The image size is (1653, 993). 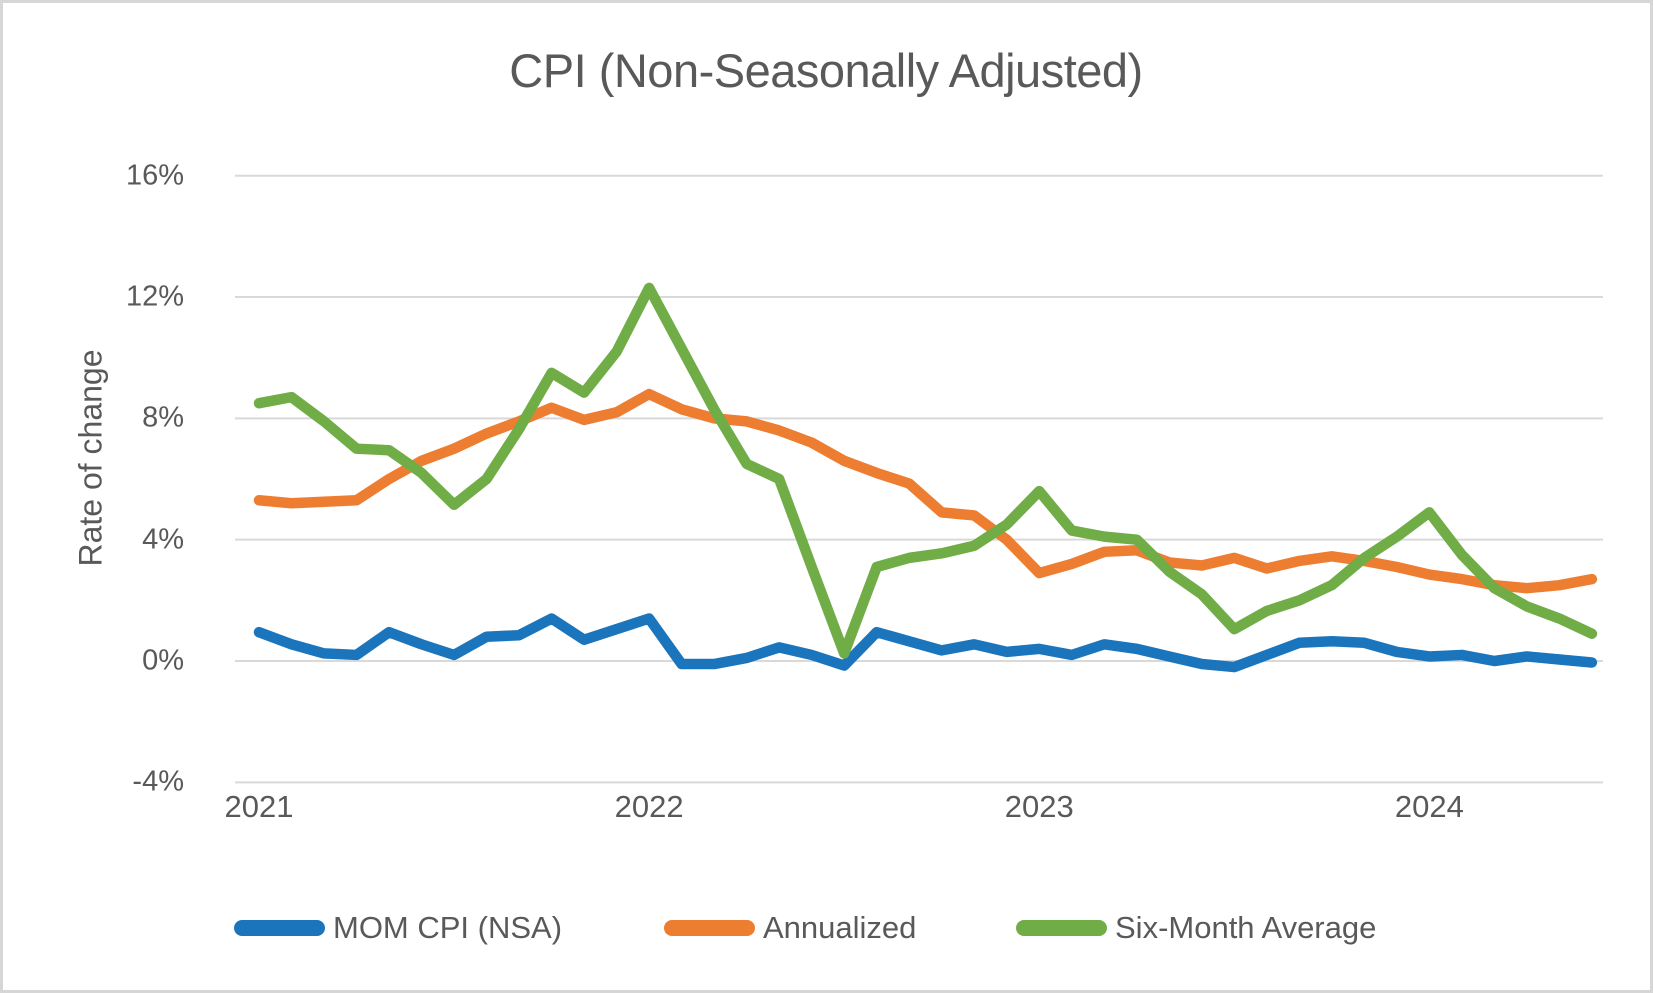 I want to click on x-tick-label: 2021, so click(x=259, y=806).